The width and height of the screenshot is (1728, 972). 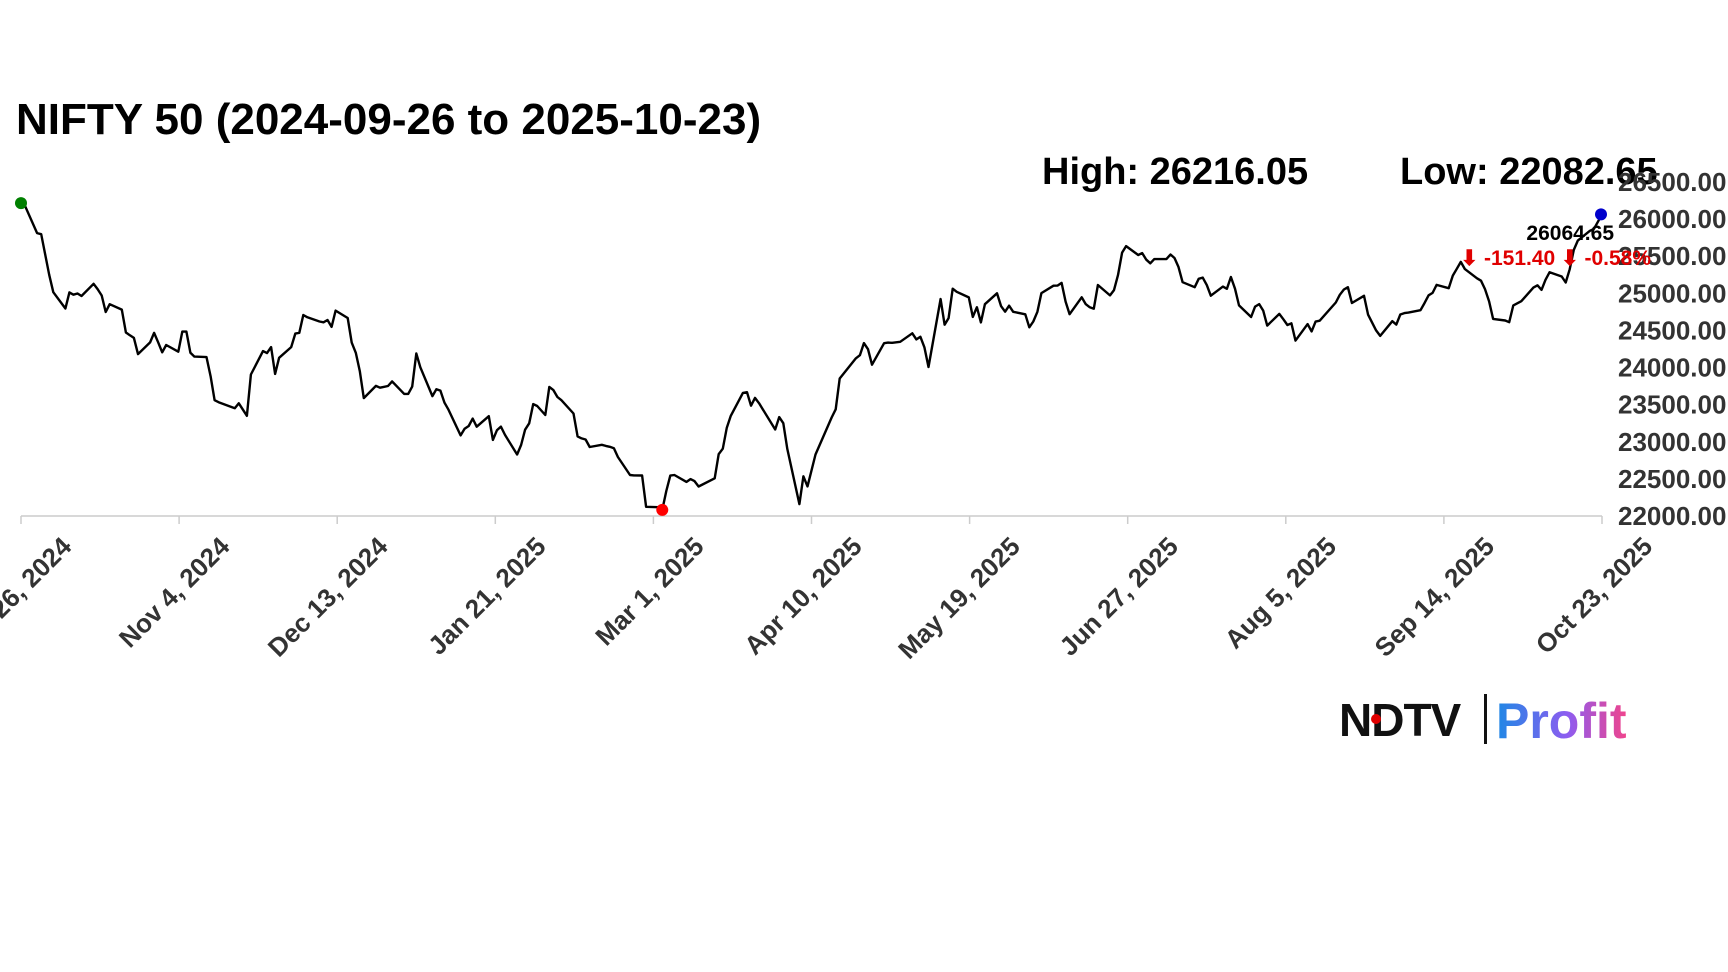 I want to click on high-label: High: 26216.05, so click(x=1175, y=172).